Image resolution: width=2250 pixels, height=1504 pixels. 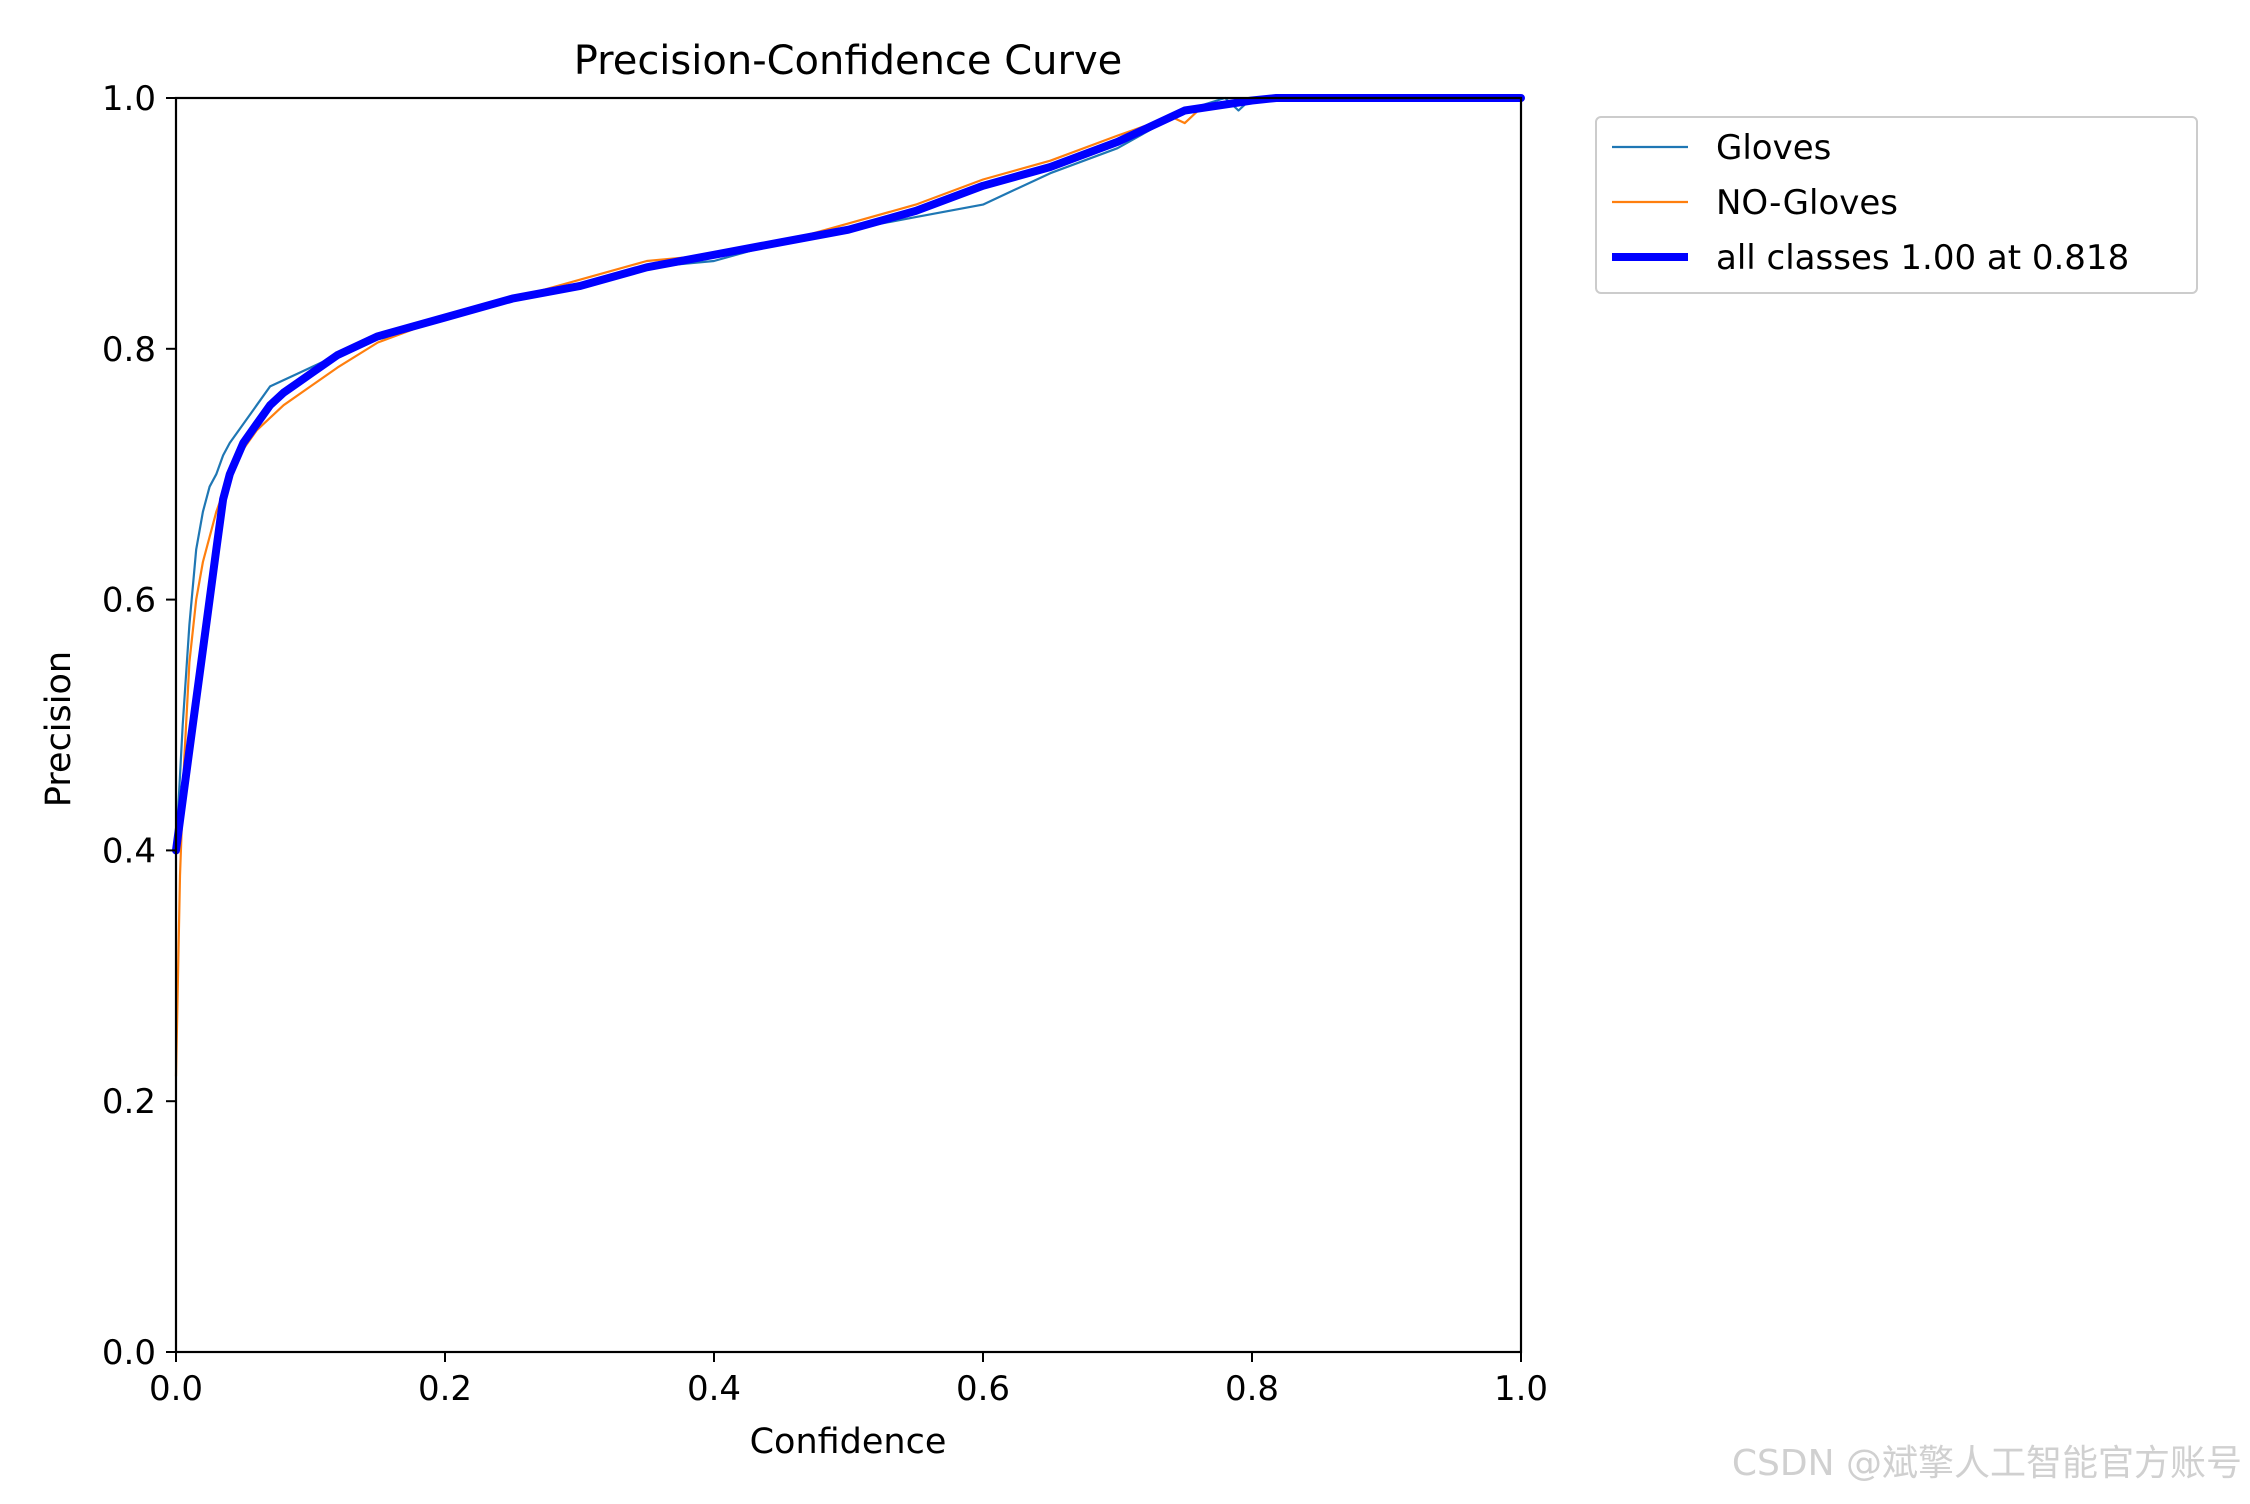 I want to click on y-tick-label: 0.2, so click(x=129, y=1102).